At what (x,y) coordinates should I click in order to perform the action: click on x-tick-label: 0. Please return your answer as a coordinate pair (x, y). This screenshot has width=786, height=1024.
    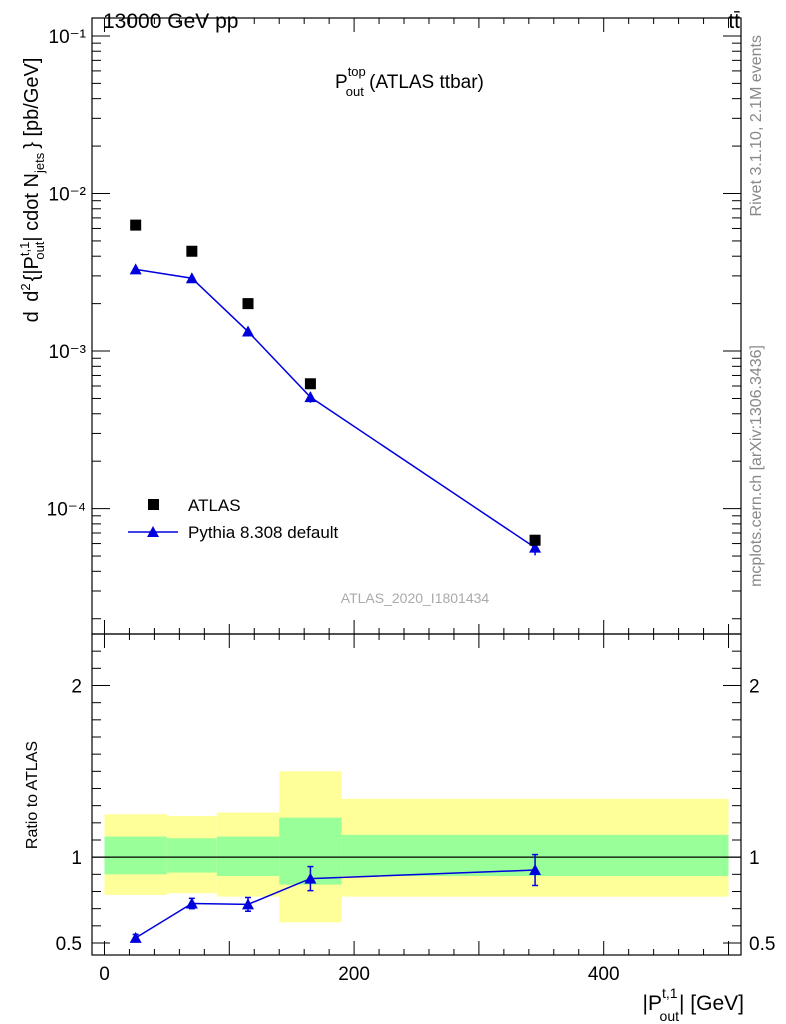
    Looking at the image, I should click on (104, 974).